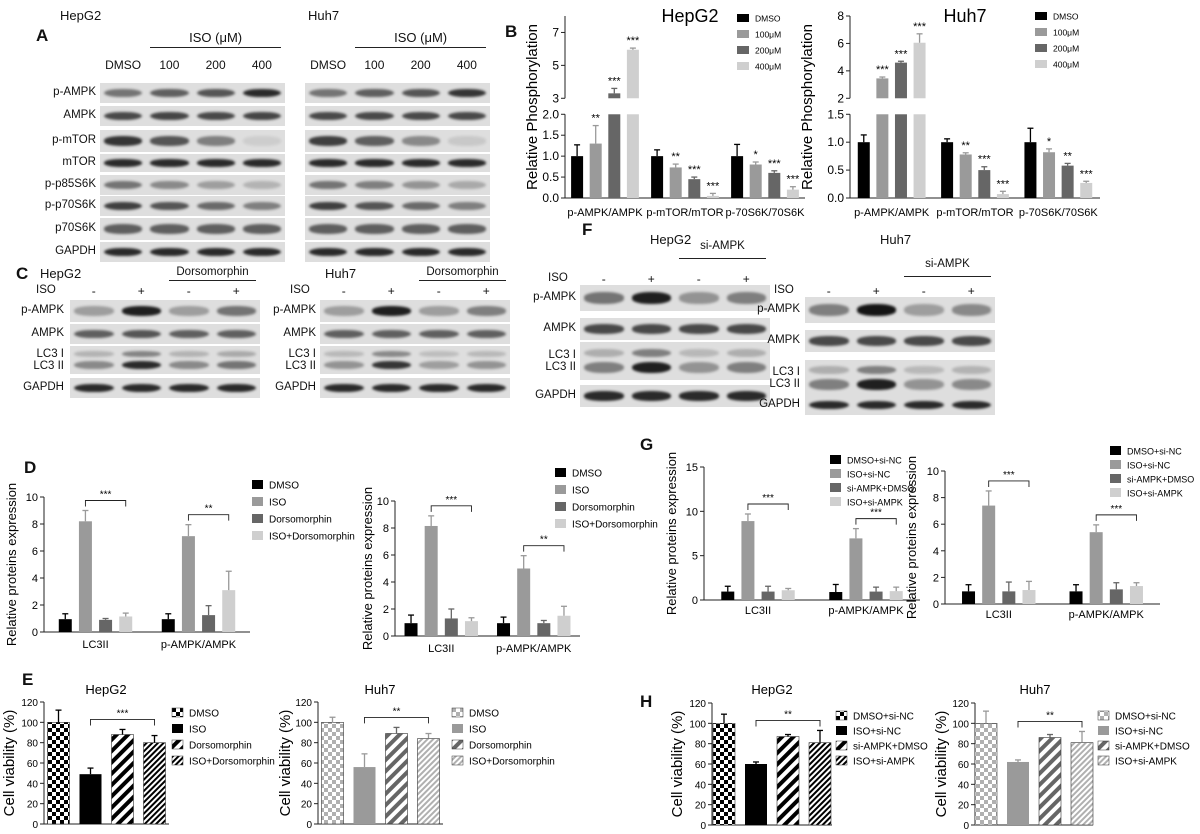 Image resolution: width=1200 pixels, height=834 pixels. I want to click on y-tick-label: 8, so click(386, 529).